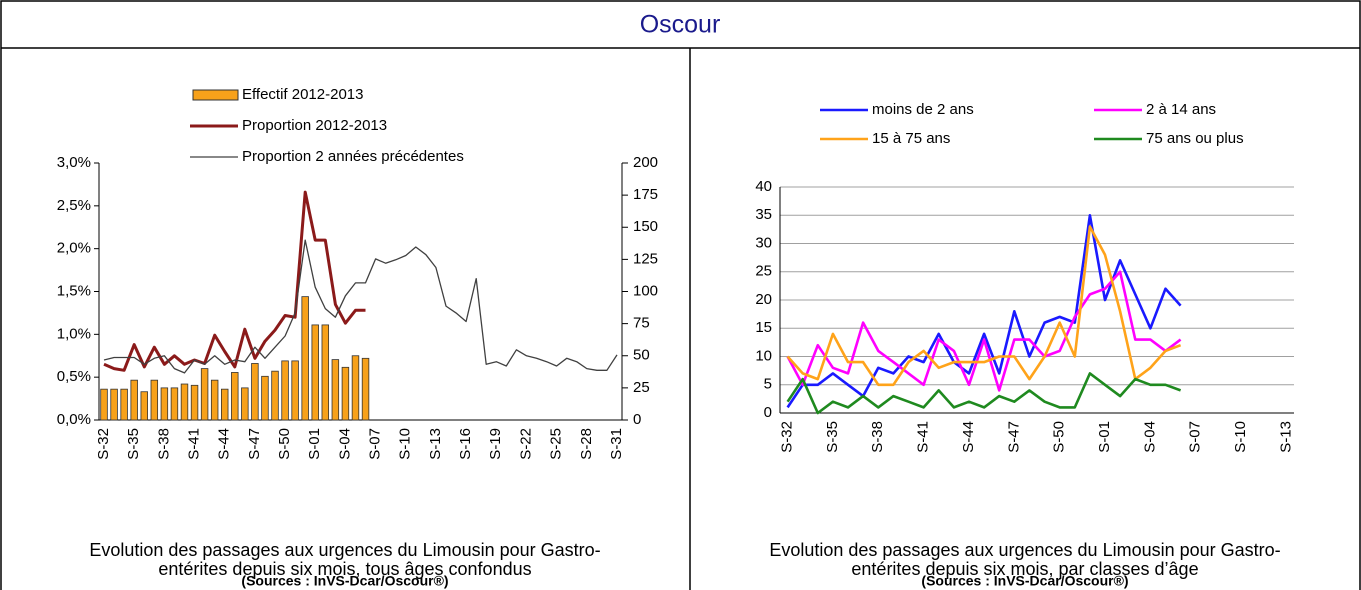 This screenshot has width=1361, height=590. What do you see at coordinates (586, 444) in the screenshot?
I see `x-tick-label: S-28` at bounding box center [586, 444].